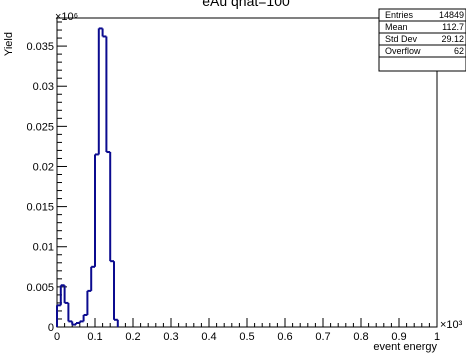  I want to click on x-tick-label: 0, so click(57, 337).